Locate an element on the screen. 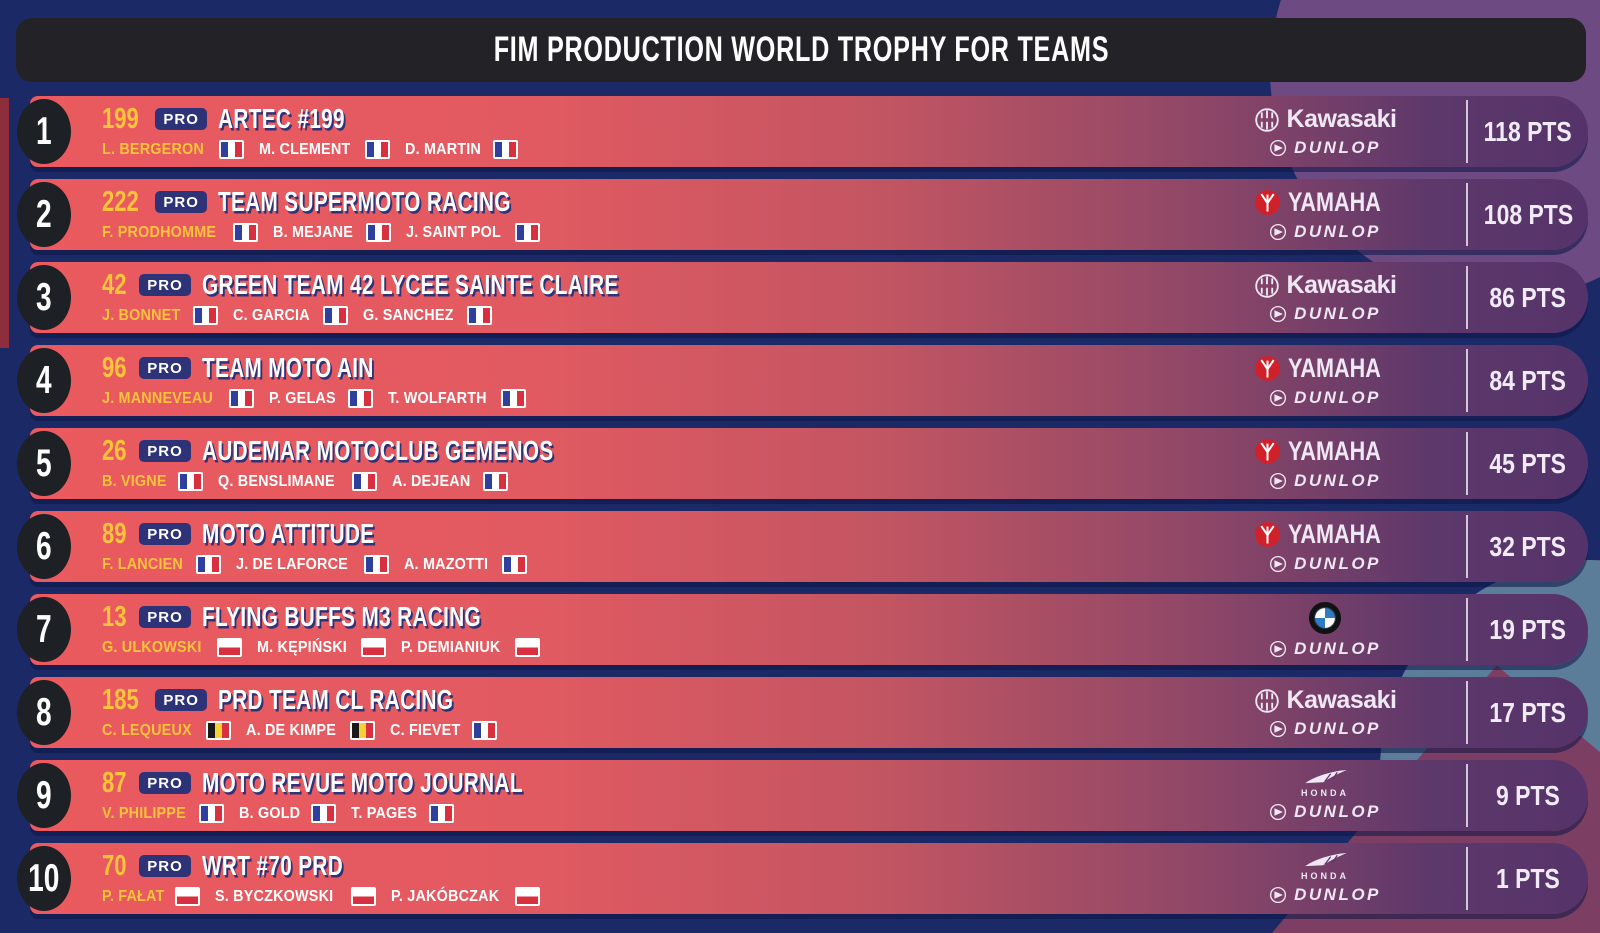  rank-number: 1 is located at coordinates (44, 131).